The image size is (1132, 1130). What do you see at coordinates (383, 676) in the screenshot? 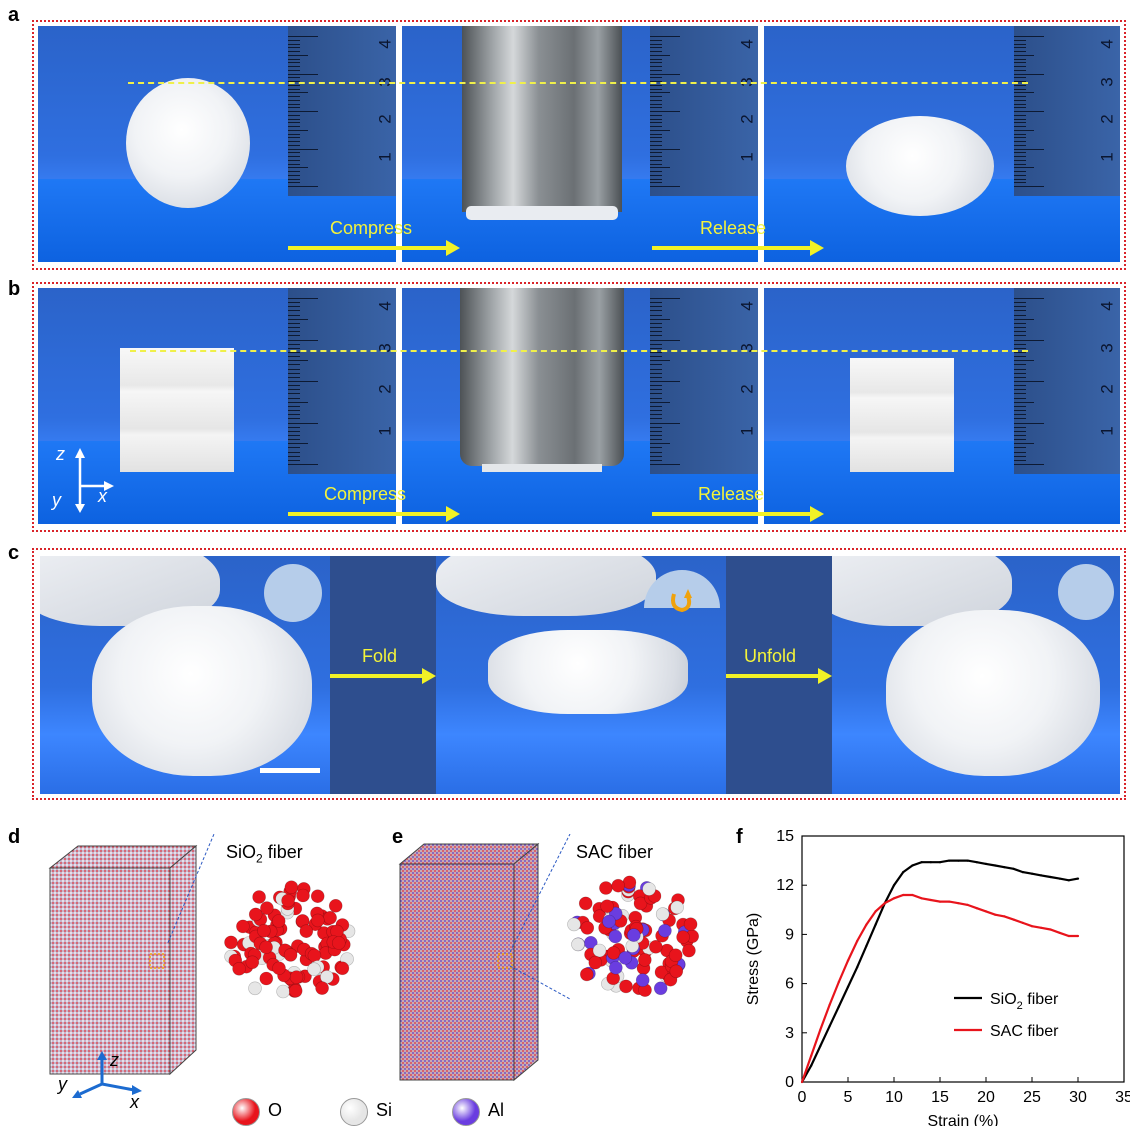
I see `fold-arrow` at bounding box center [383, 676].